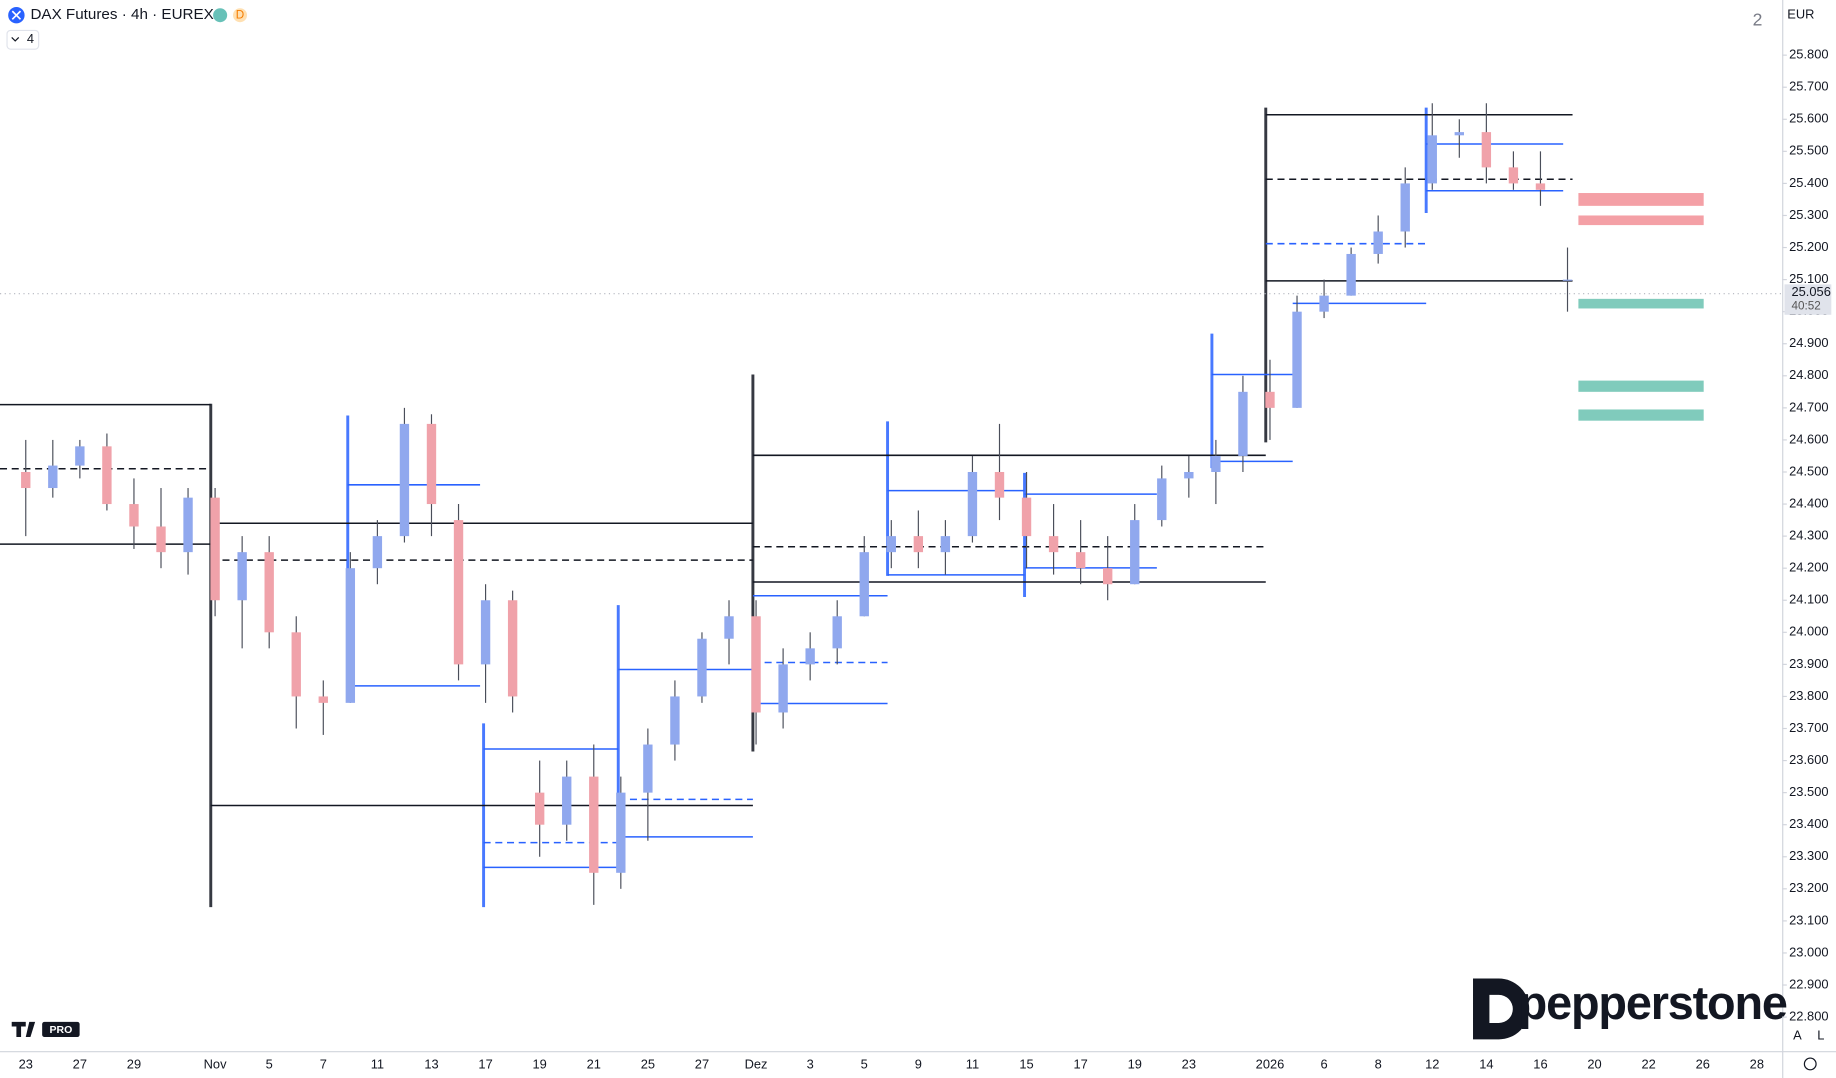  Describe the element at coordinates (23, 39) in the screenshot. I see `indicator-toggle` at that location.